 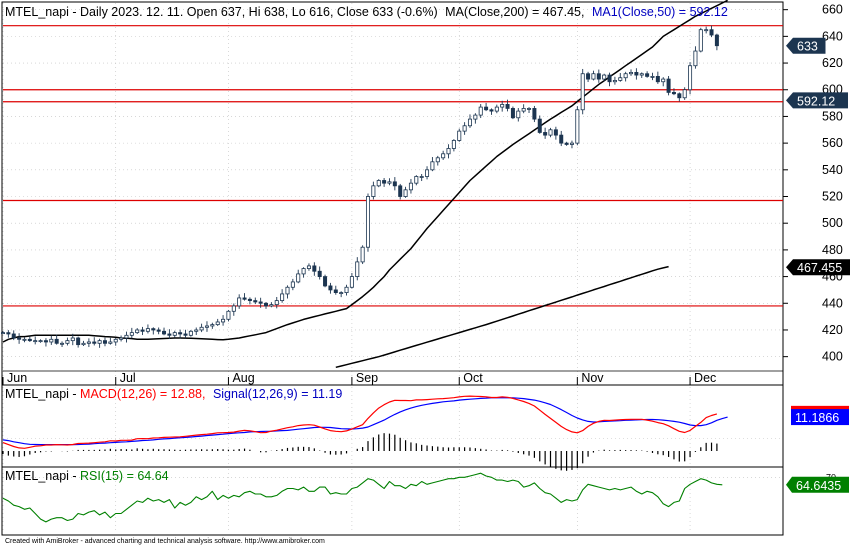 I want to click on month-label: Oct, so click(x=473, y=378).